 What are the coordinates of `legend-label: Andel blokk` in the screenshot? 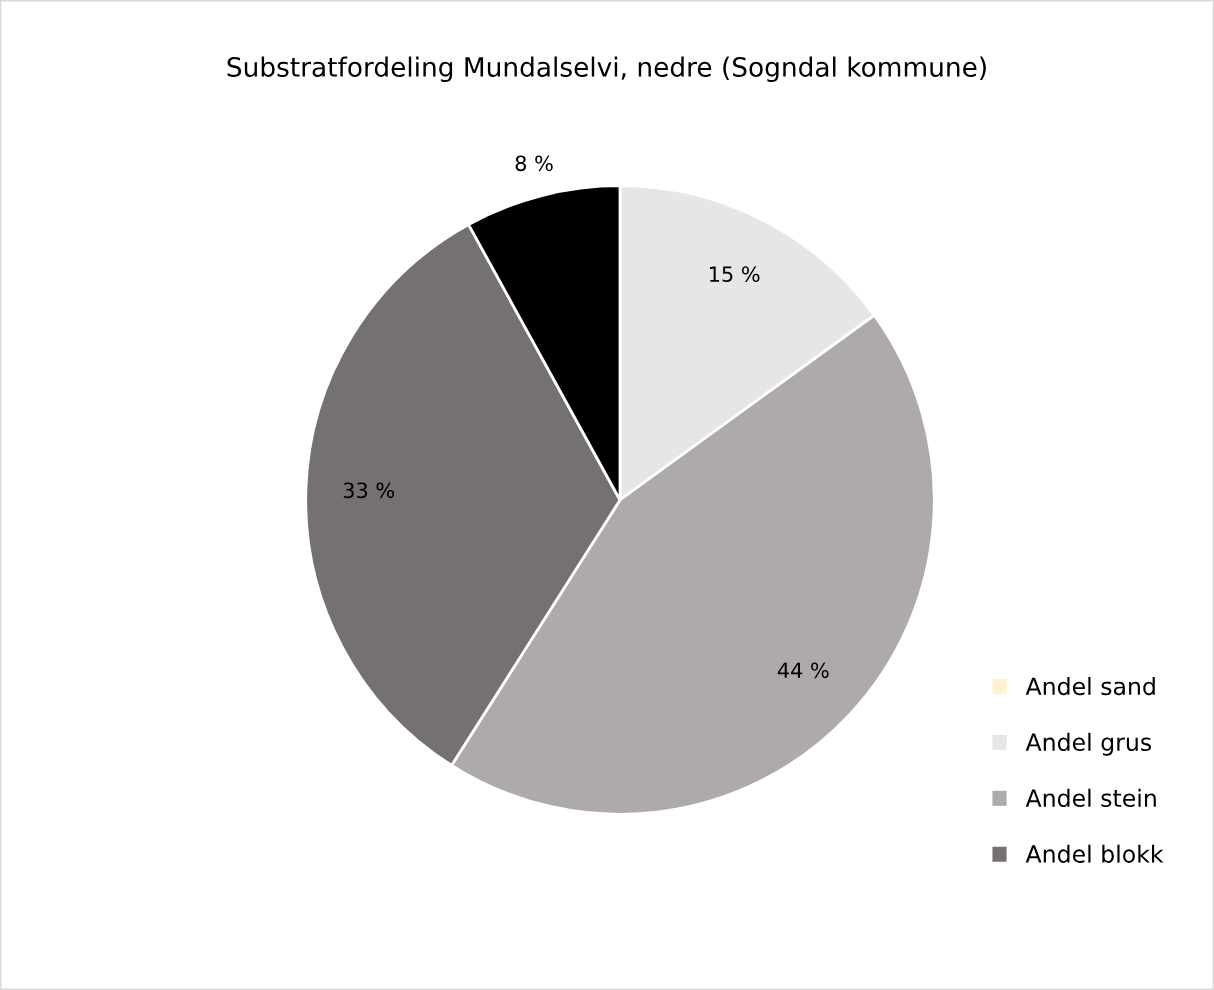 It's located at (1094, 853).